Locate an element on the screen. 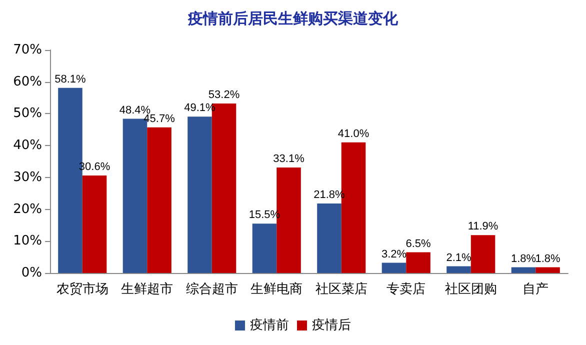 Image resolution: width=586 pixels, height=345 pixels. y-tick-label: 60% is located at coordinates (27, 82).